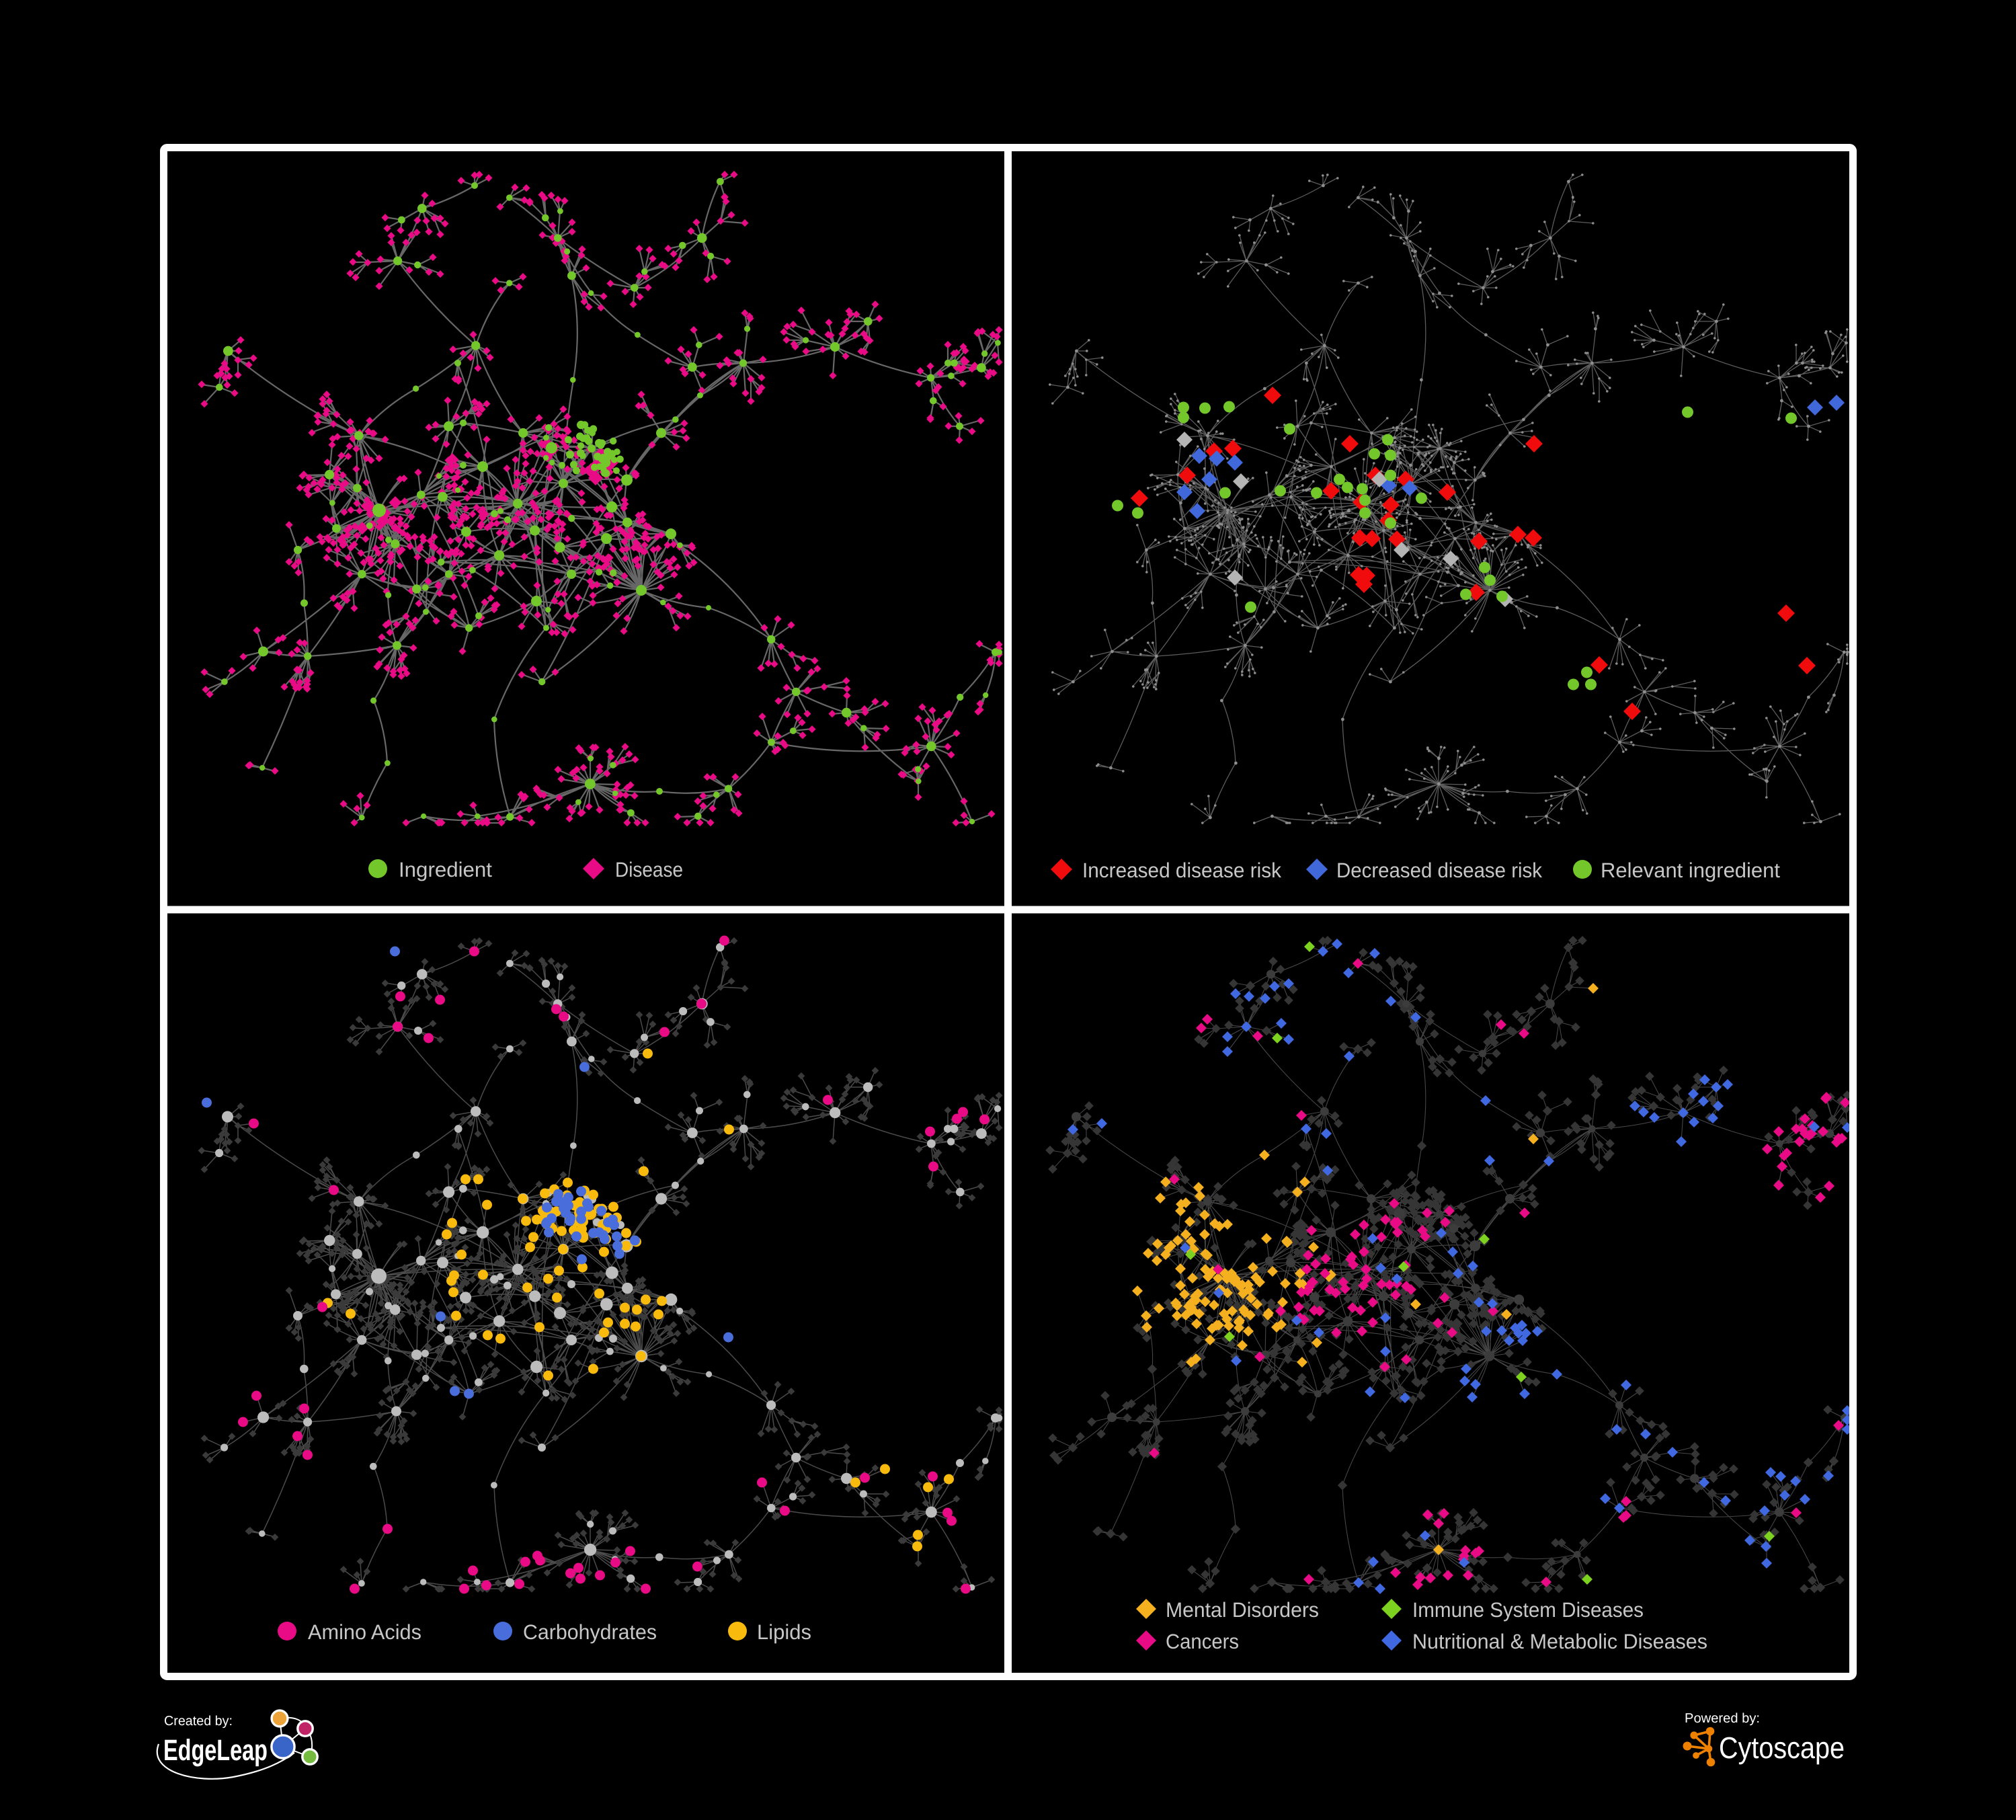 Image resolution: width=2016 pixels, height=1820 pixels. I want to click on svg-text: Powered by:, so click(1722, 1718).